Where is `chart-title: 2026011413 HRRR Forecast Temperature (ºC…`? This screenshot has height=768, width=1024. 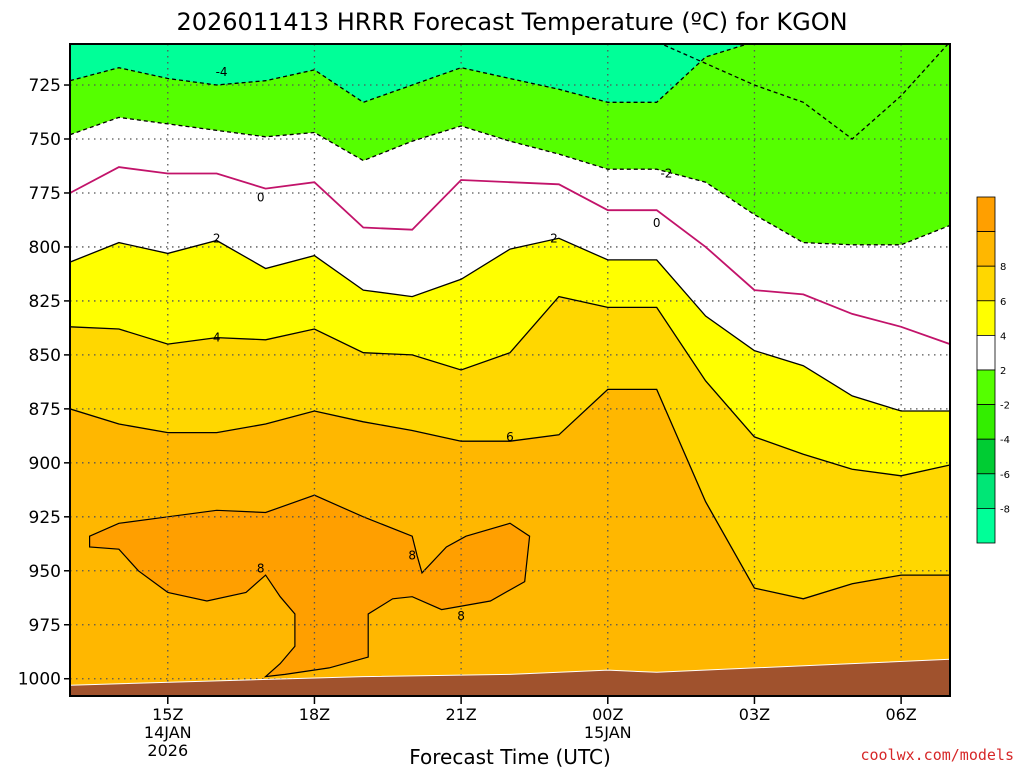 chart-title: 2026011413 HRRR Forecast Temperature (ºC… is located at coordinates (511, 22).